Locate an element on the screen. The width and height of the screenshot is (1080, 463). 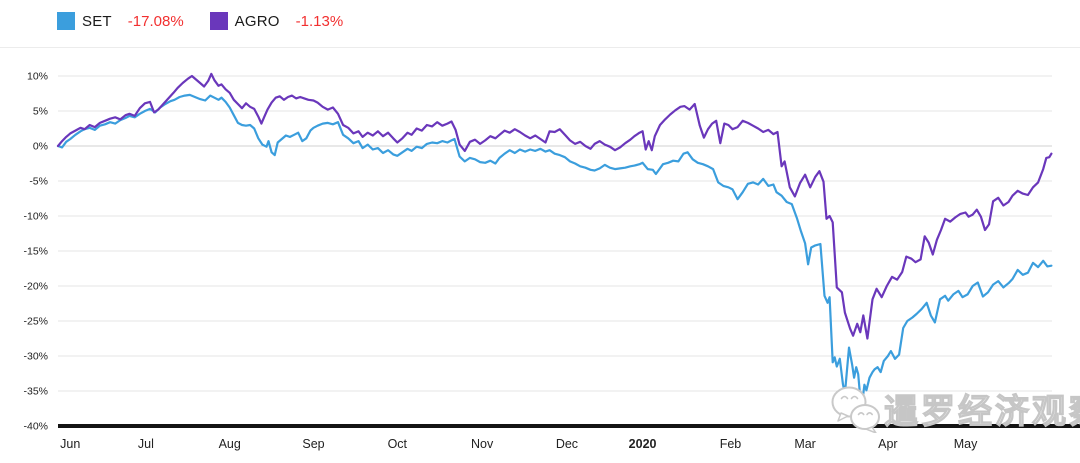
x-axis-tick-label: 2020 is located at coordinates (643, 444).